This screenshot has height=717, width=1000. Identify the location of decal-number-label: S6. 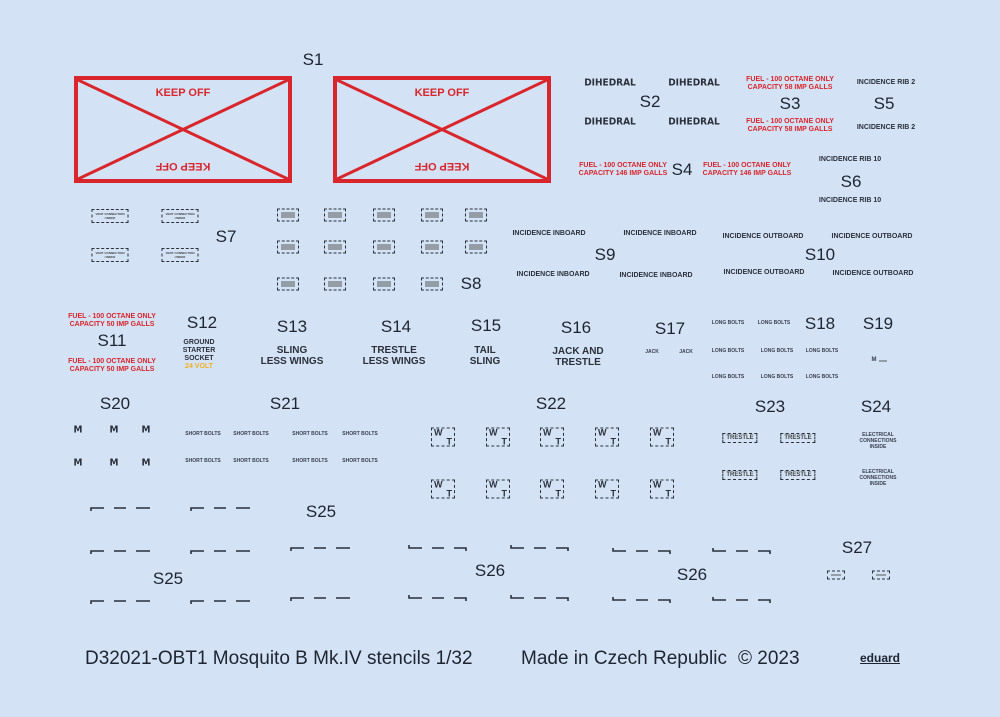
(851, 181).